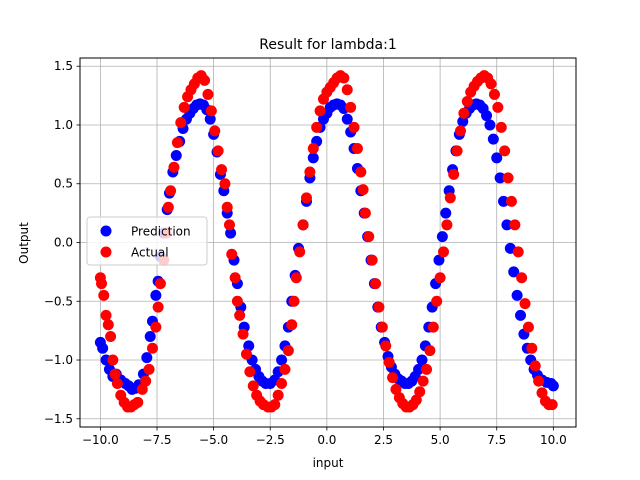 The width and height of the screenshot is (640, 480). What do you see at coordinates (63, 66) in the screenshot?
I see `y-tick-label: 1.5` at bounding box center [63, 66].